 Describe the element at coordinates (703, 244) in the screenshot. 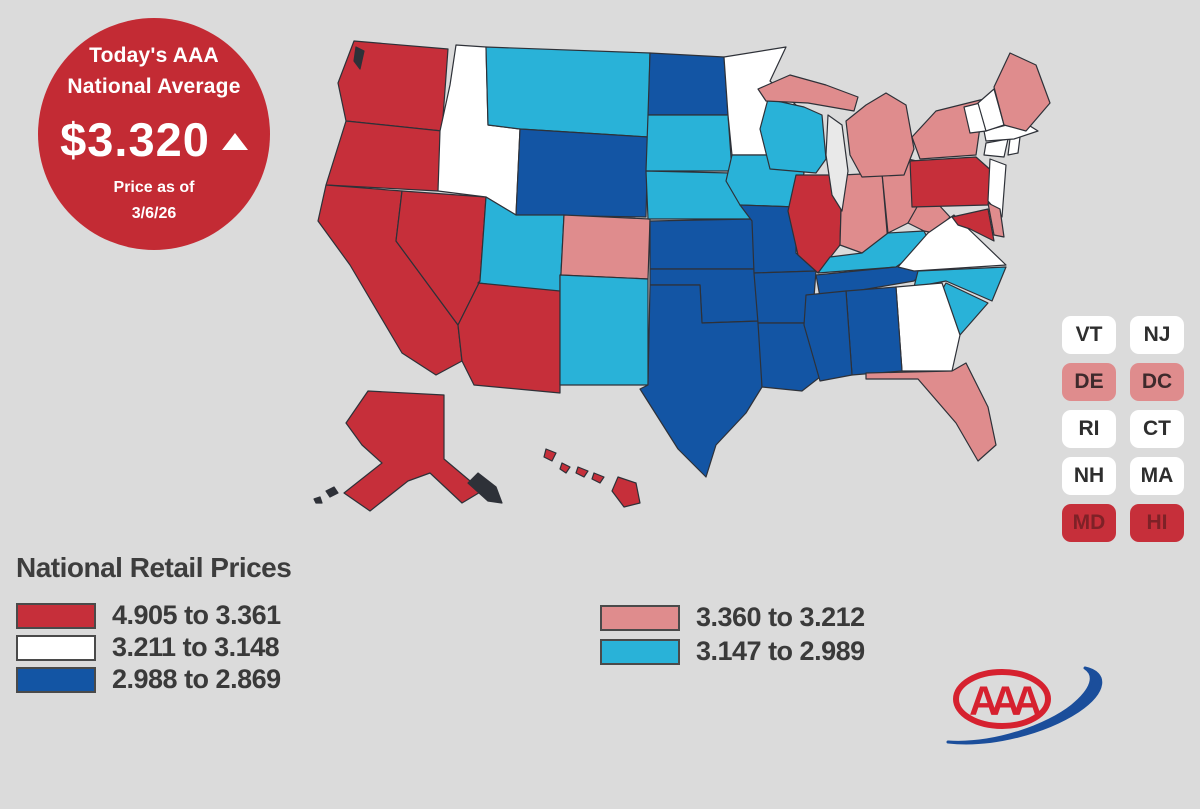

I see `state-ks` at that location.